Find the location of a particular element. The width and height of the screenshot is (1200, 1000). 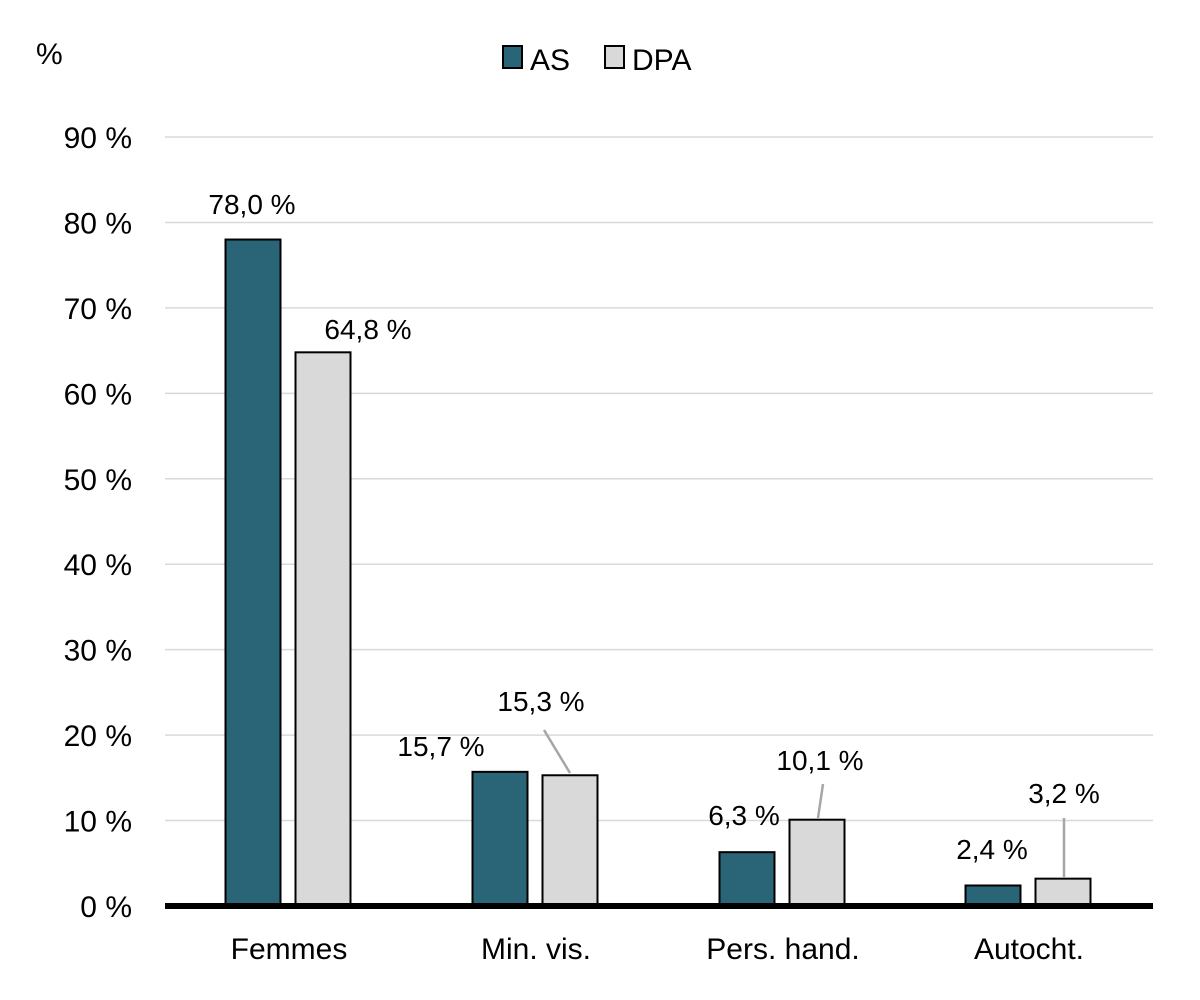

data-label-as-3: 6,3 % is located at coordinates (744, 815).